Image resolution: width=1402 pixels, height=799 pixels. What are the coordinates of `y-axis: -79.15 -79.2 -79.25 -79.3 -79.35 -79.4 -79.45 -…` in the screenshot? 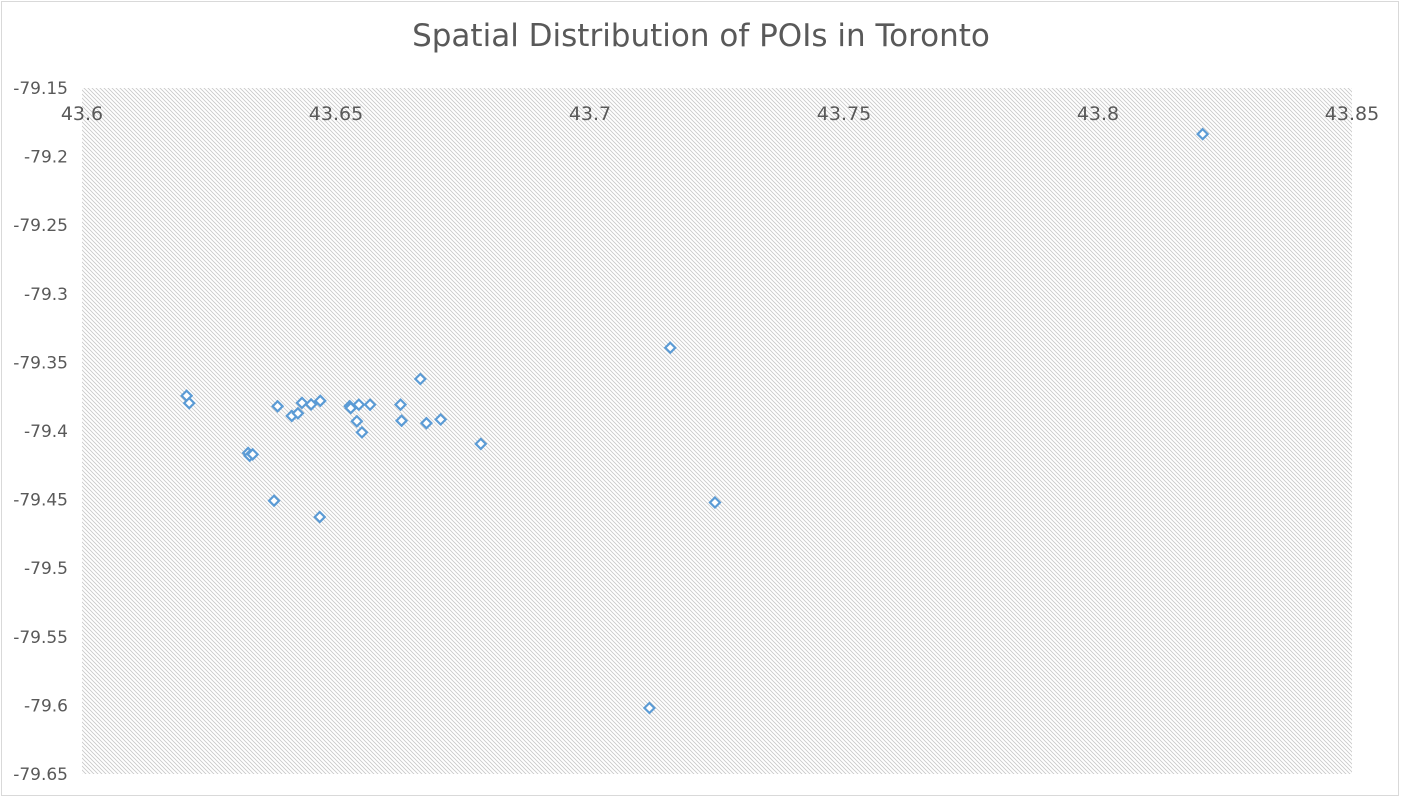 It's located at (40, 432).